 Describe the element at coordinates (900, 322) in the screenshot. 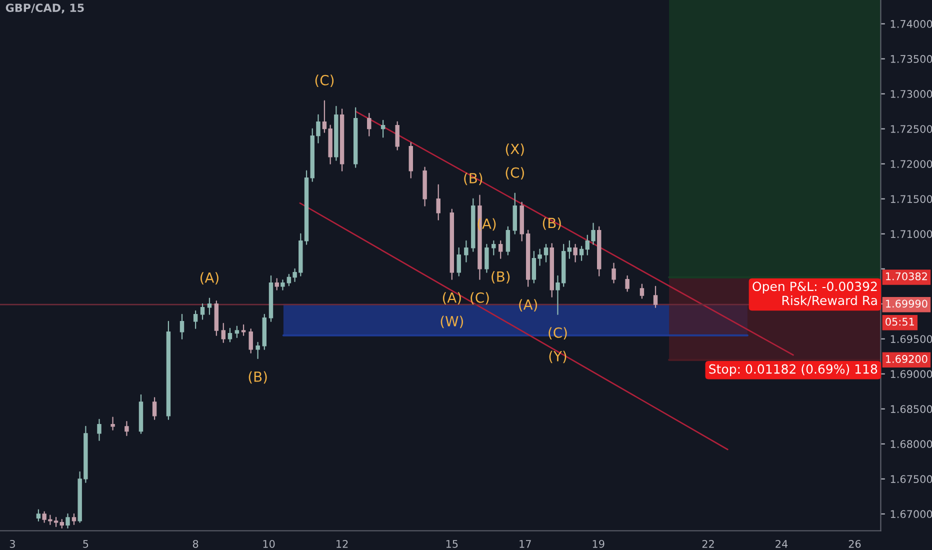

I see `annotation: 05:51` at that location.